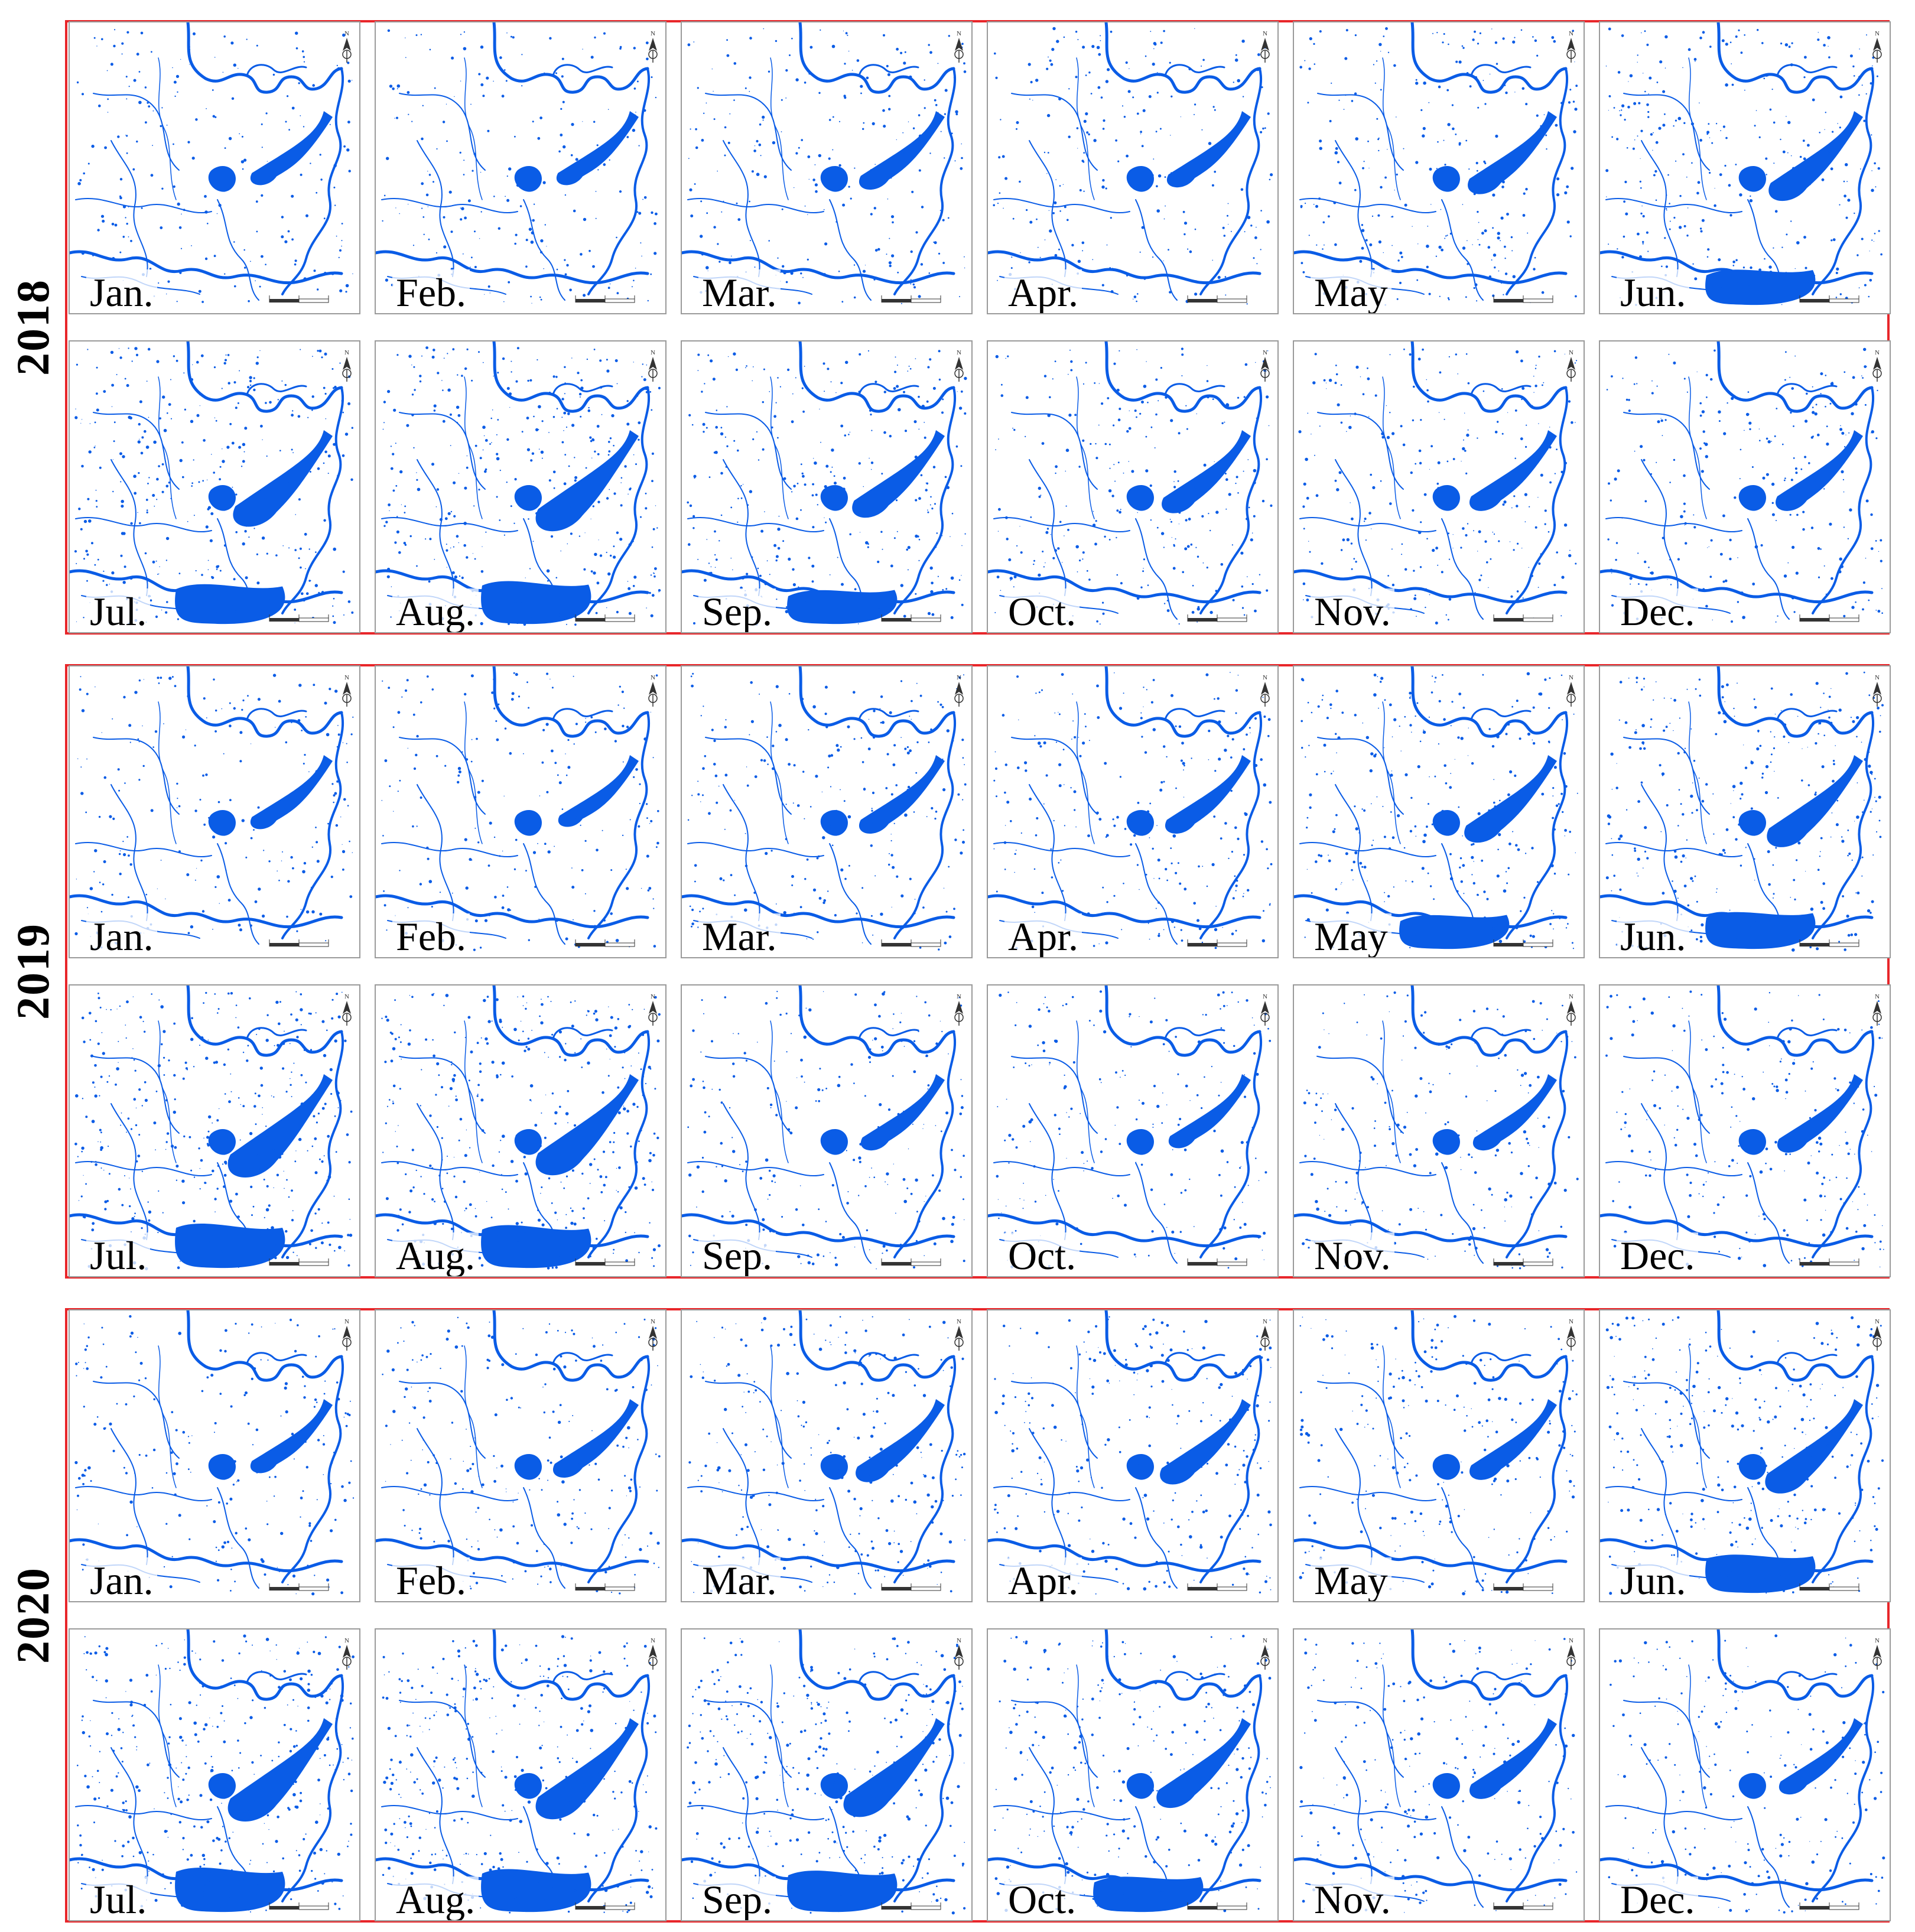  Describe the element at coordinates (33, 1615) in the screenshot. I see `year-label-text: 2020` at that location.